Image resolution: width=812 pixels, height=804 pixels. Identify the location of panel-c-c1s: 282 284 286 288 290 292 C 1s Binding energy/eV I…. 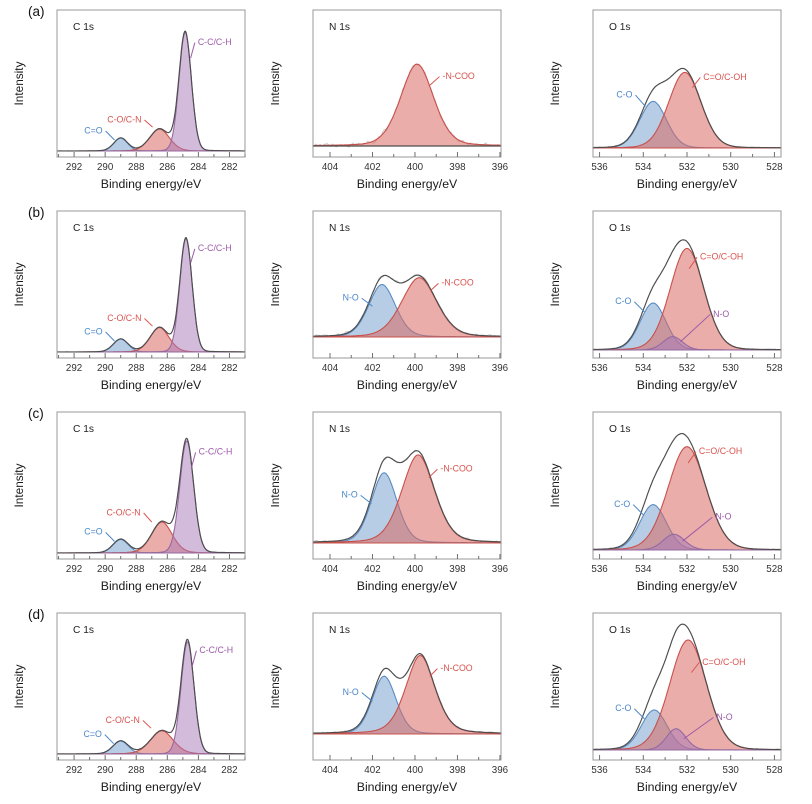
(129, 502).